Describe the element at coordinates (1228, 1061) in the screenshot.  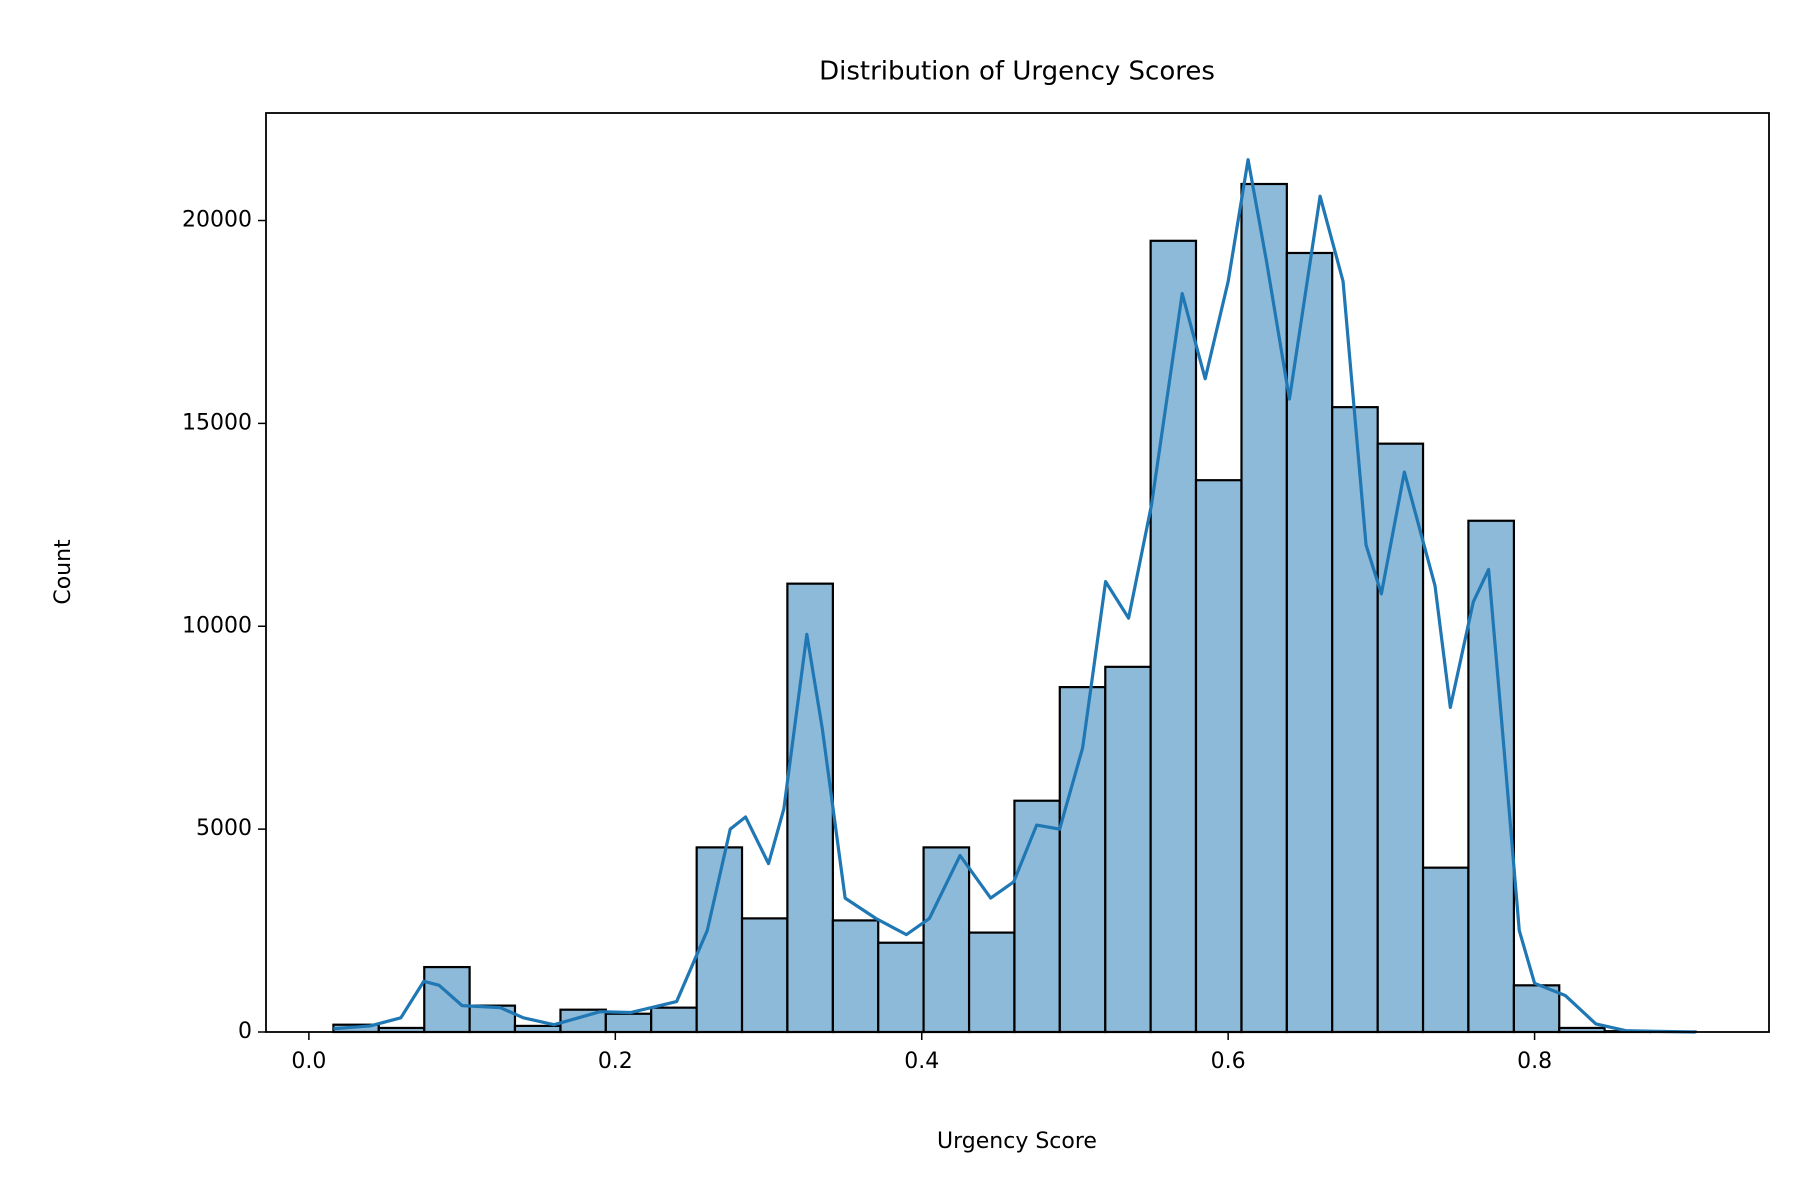
I see `x-tick-label: 0.6` at that location.